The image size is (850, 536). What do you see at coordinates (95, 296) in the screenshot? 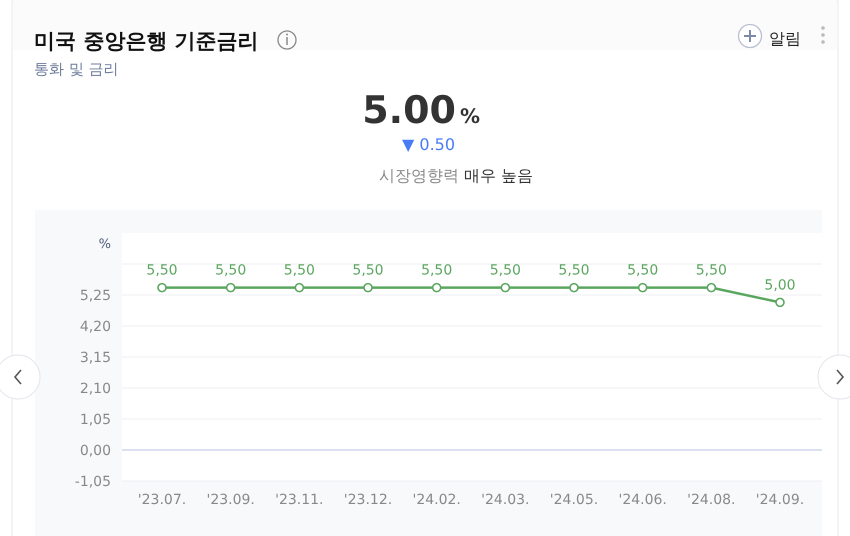
I see `y-tick-label: 5,25` at bounding box center [95, 296].